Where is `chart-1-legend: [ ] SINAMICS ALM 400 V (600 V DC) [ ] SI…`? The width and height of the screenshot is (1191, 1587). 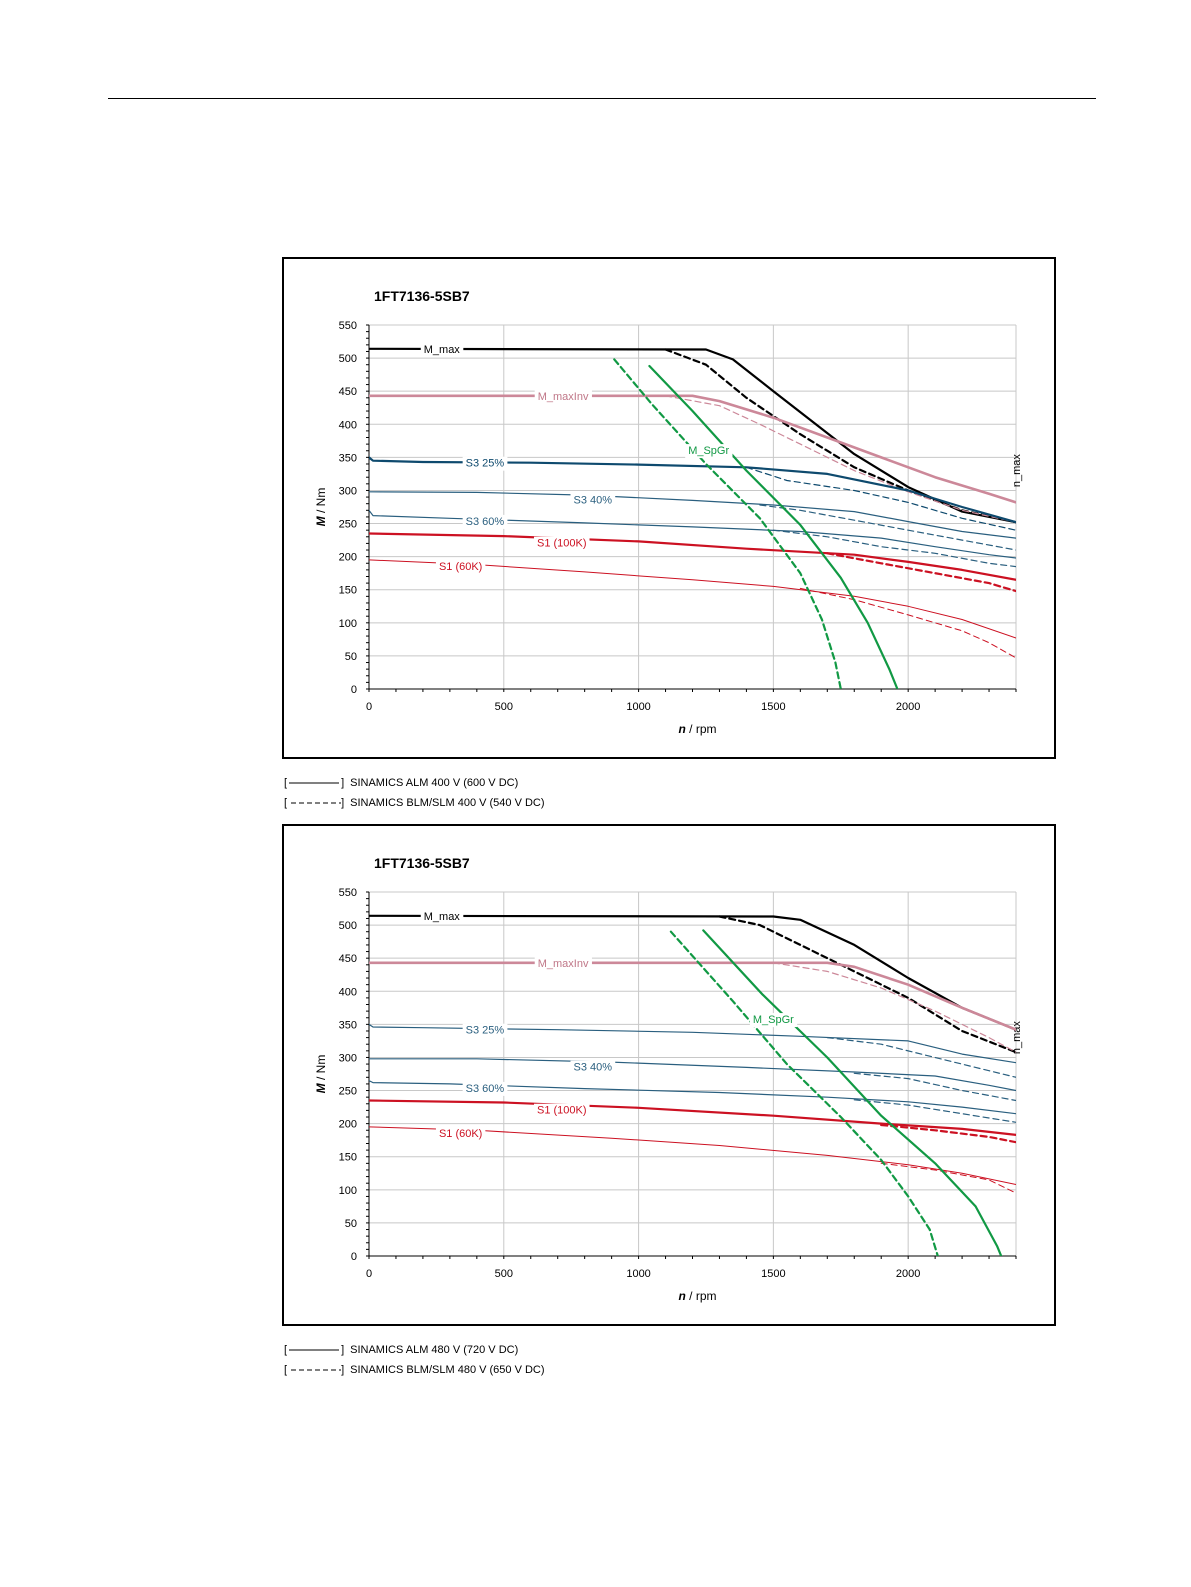 chart-1-legend: [ ] SINAMICS ALM 400 V (600 V DC) [ ] SI… is located at coordinates (414, 793).